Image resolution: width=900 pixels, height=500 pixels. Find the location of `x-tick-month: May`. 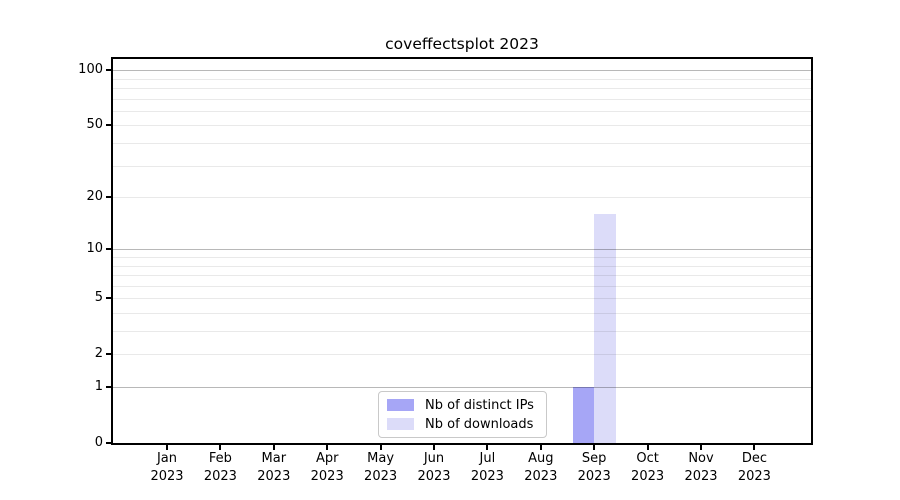

x-tick-month: May is located at coordinates (381, 458).